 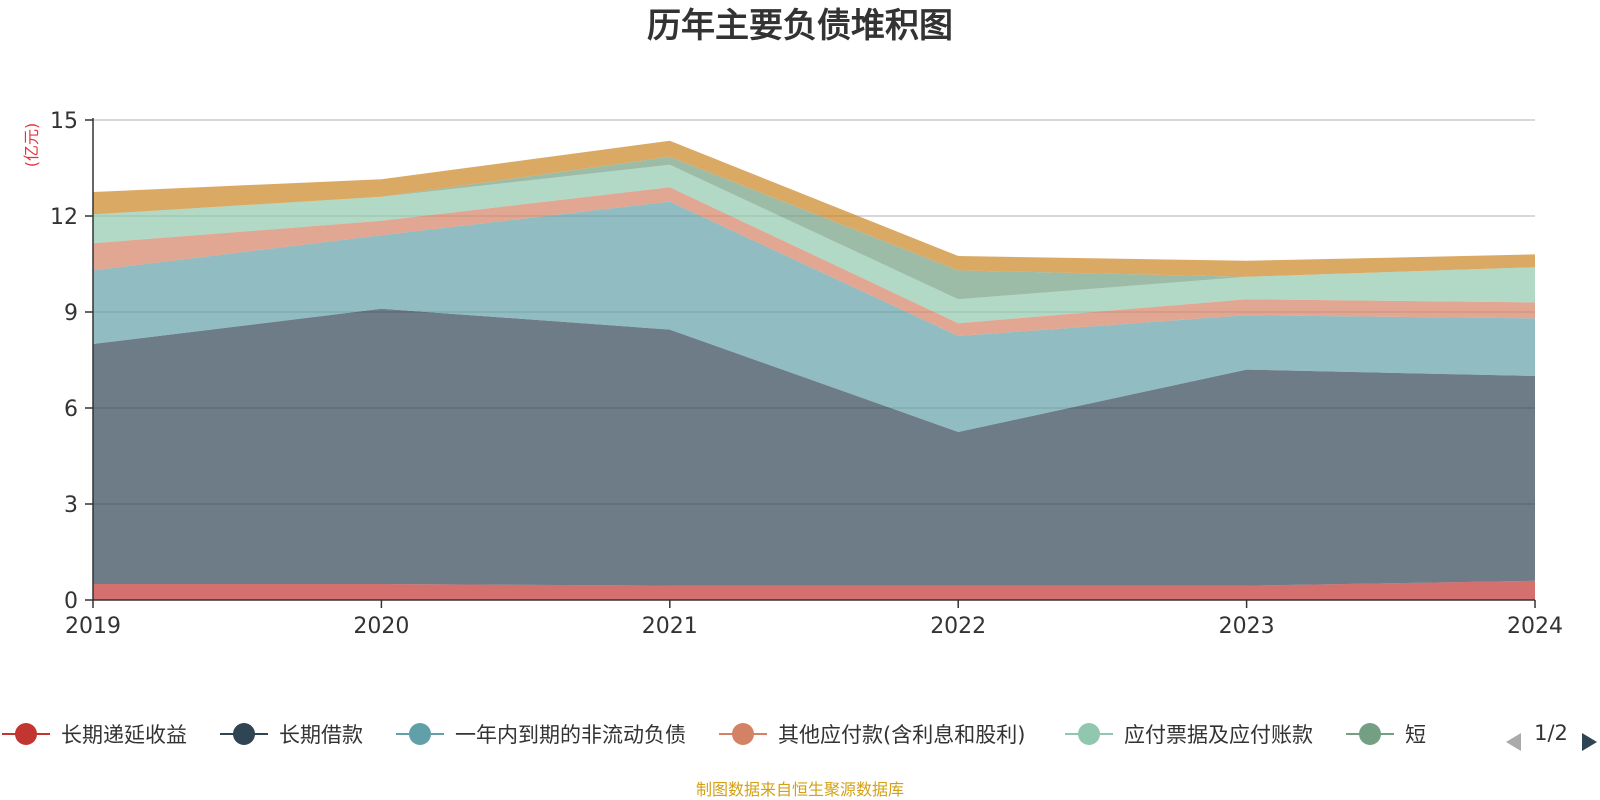 I want to click on legend-label: 短, so click(x=1415, y=735).